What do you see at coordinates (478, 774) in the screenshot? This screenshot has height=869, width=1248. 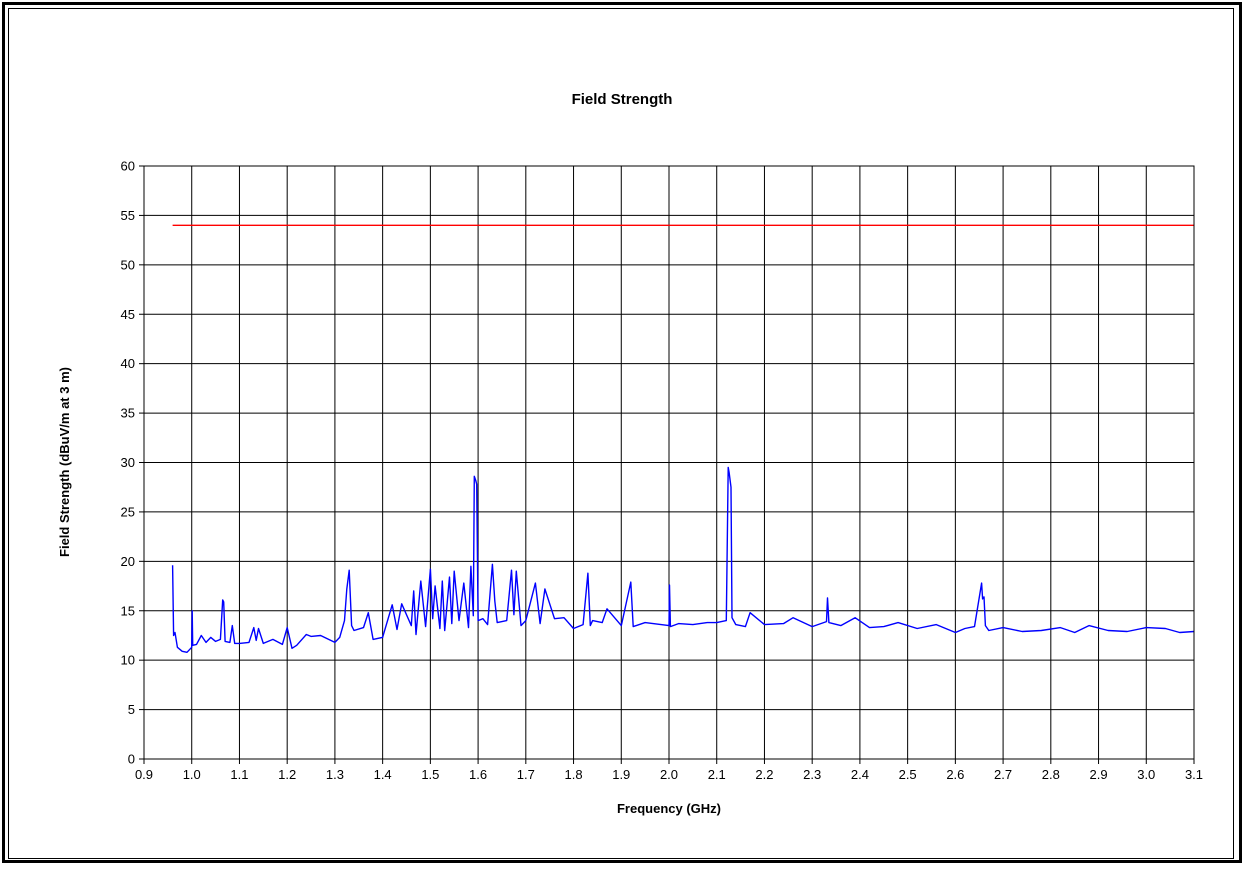 I see `x-tick-label: 1.6` at bounding box center [478, 774].